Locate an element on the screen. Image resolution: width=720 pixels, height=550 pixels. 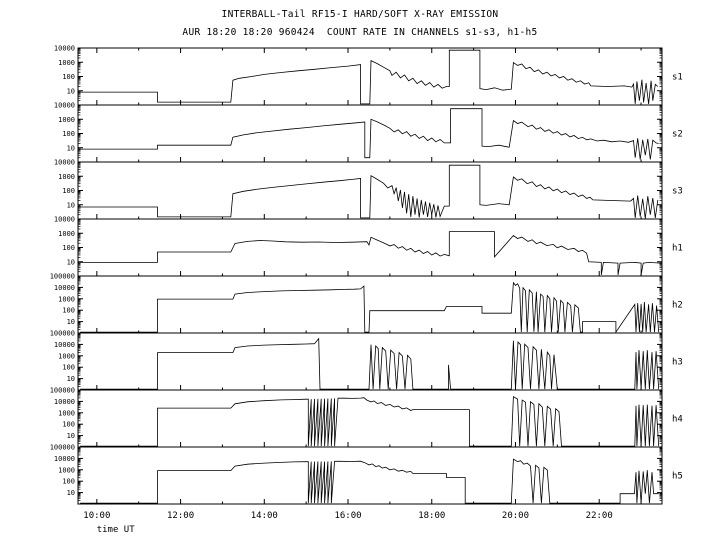
panel-h2: 100000 10000 1000 100 10 h2 is located at coordinates (366, 303).